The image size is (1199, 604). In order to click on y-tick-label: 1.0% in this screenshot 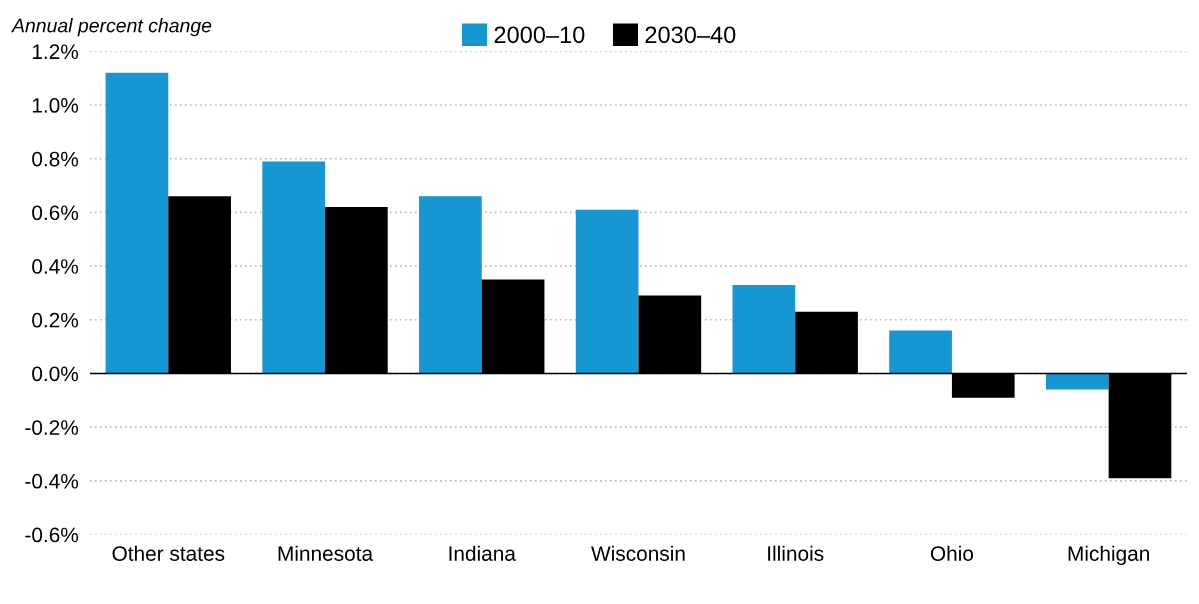, I will do `click(55, 105)`.